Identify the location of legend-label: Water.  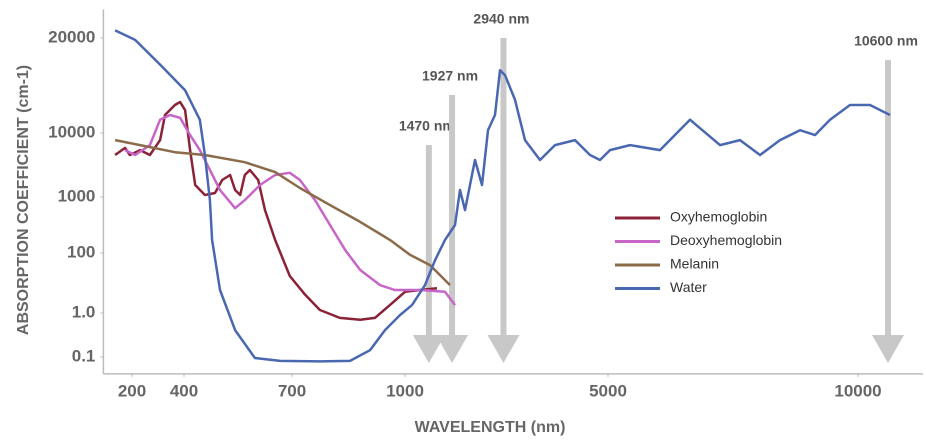
(688, 287).